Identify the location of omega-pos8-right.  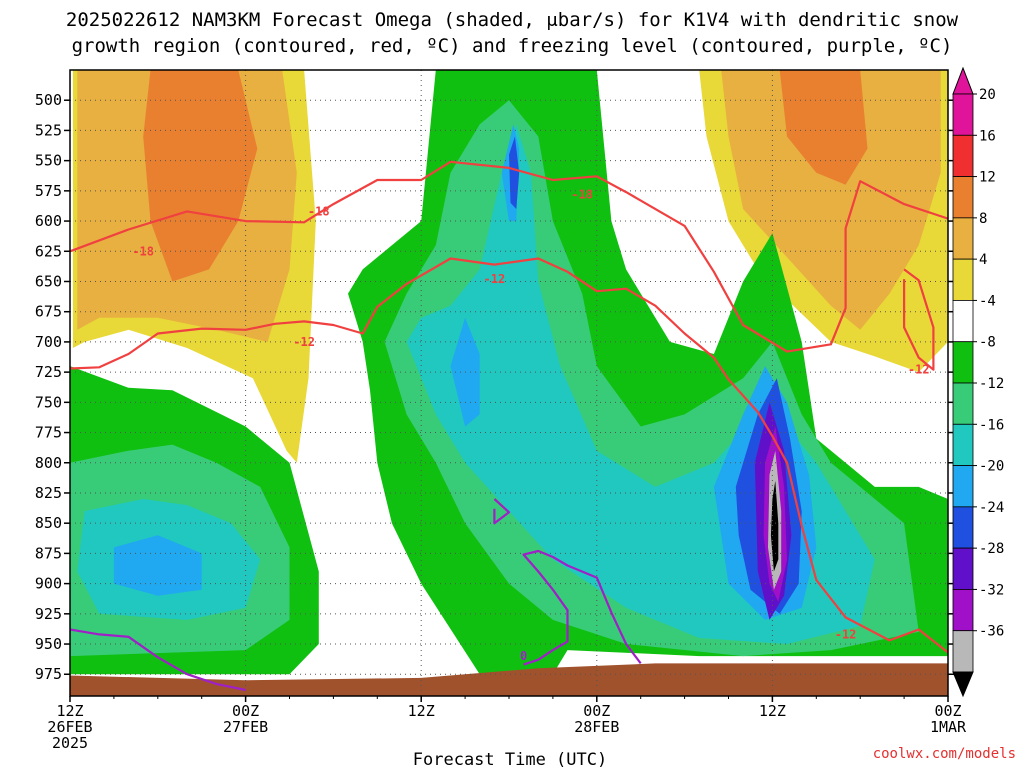
(831, 200).